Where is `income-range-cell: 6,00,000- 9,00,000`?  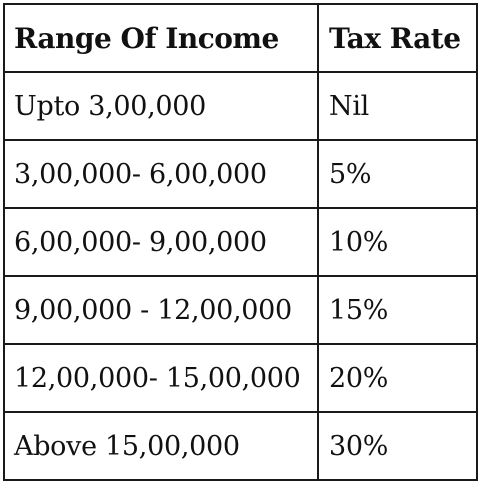
income-range-cell: 6,00,000- 9,00,000 is located at coordinates (161, 242).